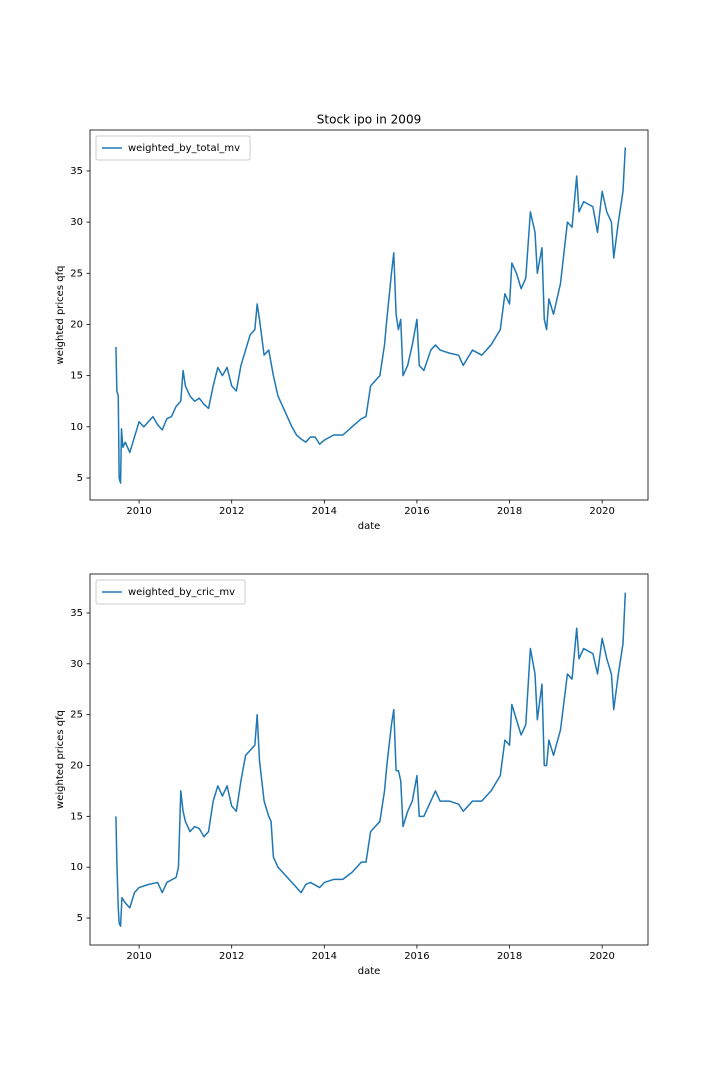 The height and width of the screenshot is (1080, 720). I want to click on legend: weighted_by_cric_mv, so click(170, 592).